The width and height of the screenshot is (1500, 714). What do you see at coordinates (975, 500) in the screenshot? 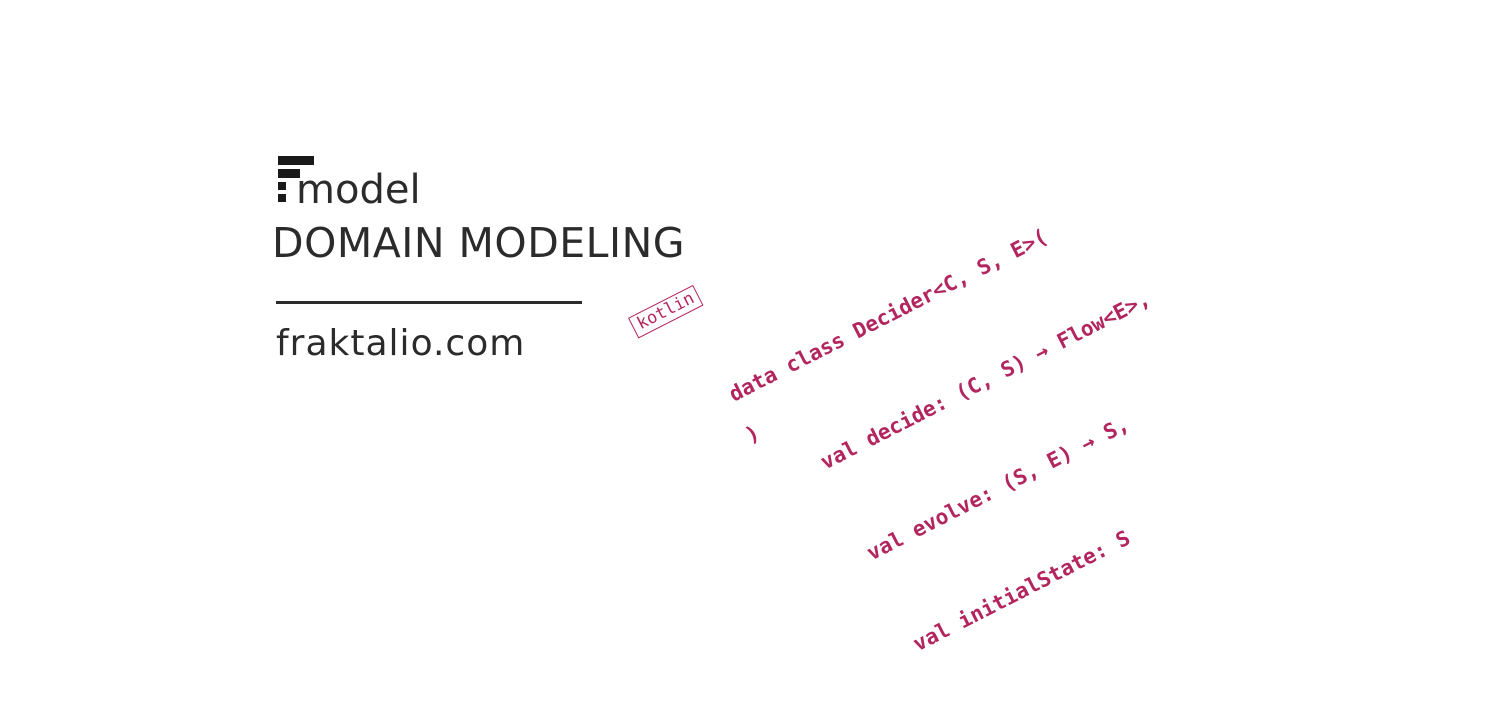
I see `code-line: val evolve: (S, E) → S,` at bounding box center [975, 500].